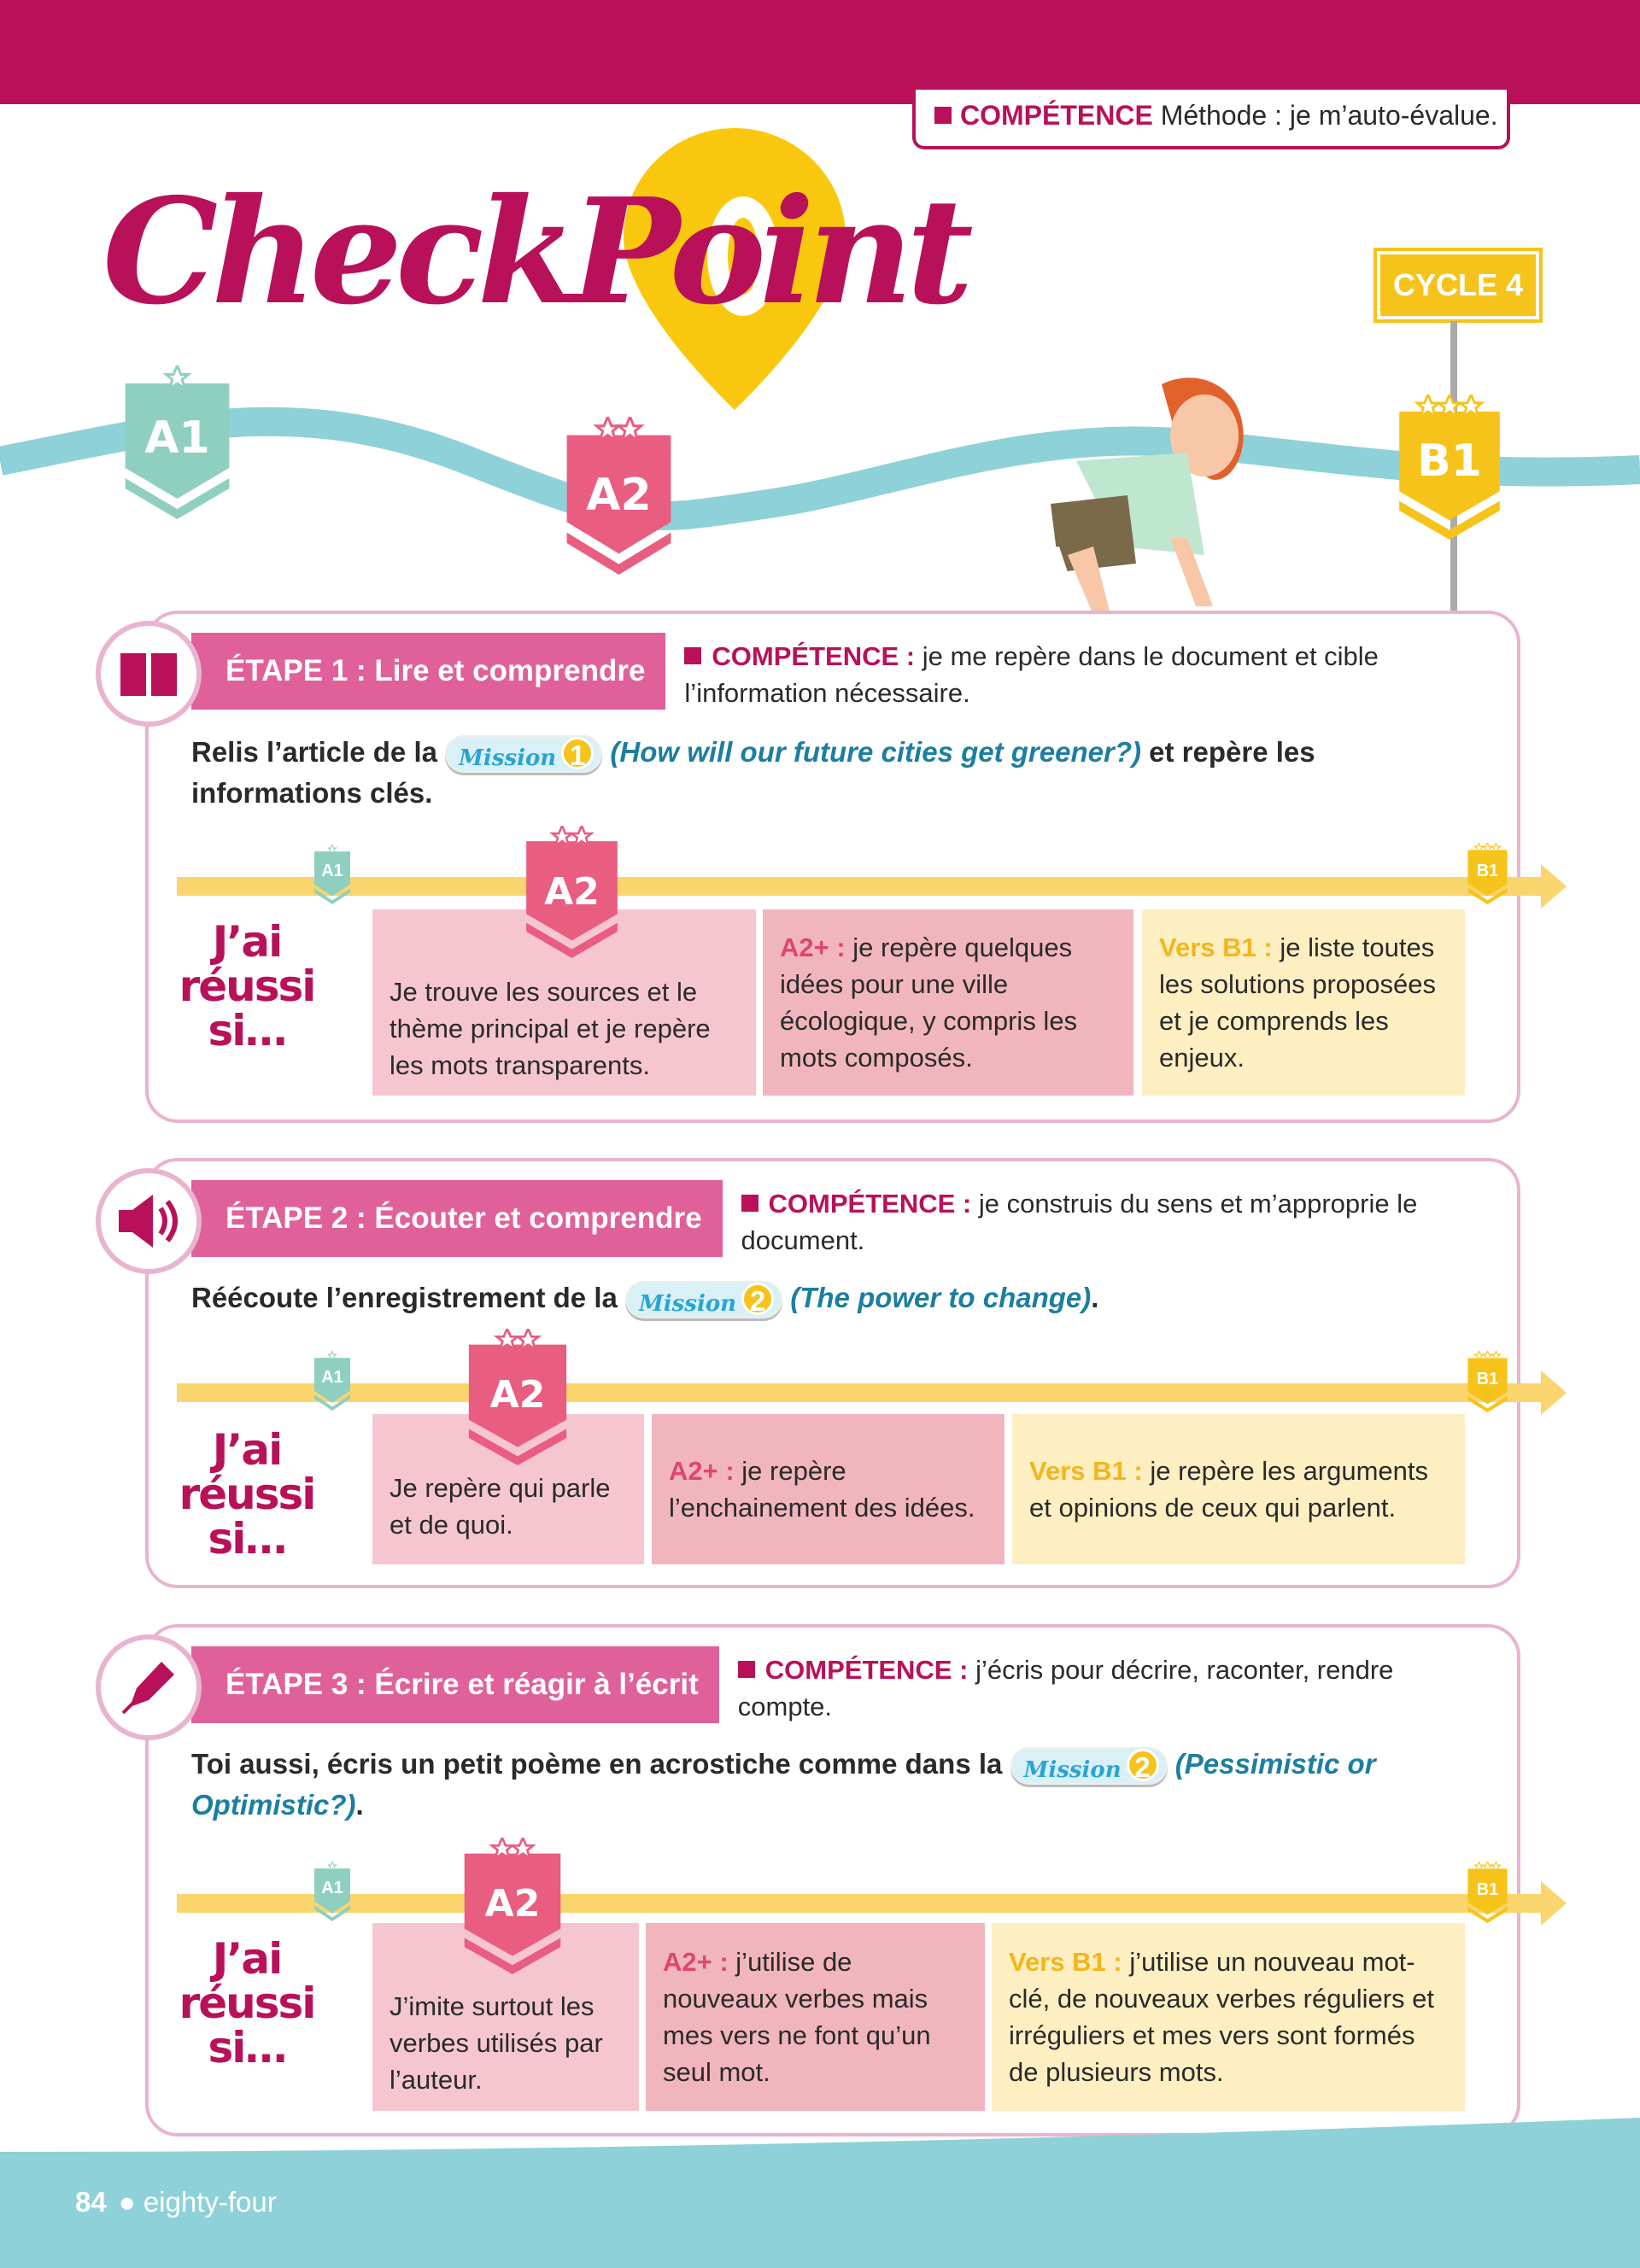 This screenshot has height=2268, width=1640. I want to click on speaker-icon, so click(149, 1221).